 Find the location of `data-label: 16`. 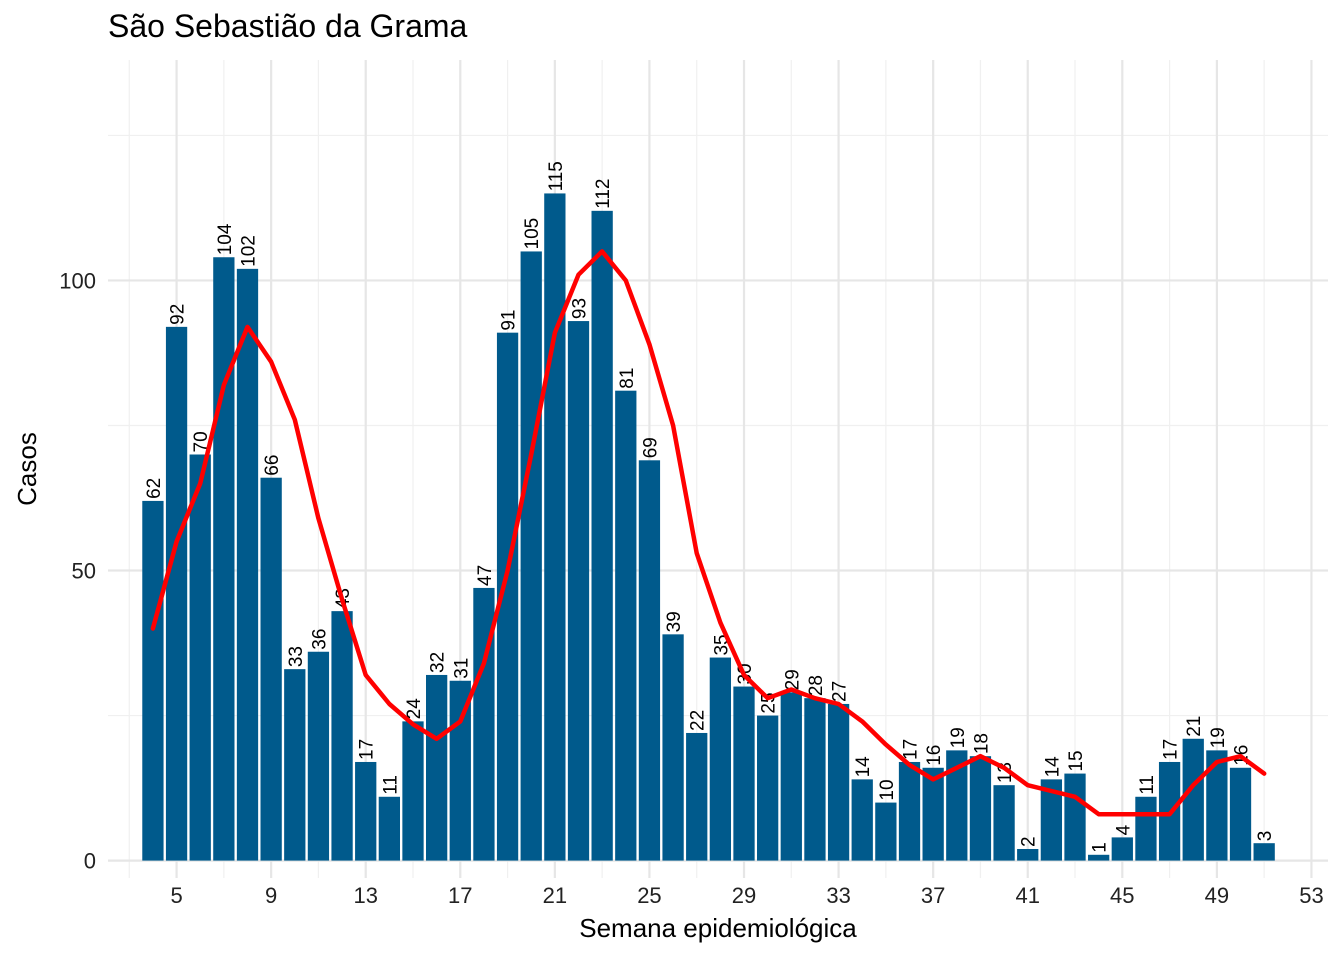

data-label: 16 is located at coordinates (934, 755).